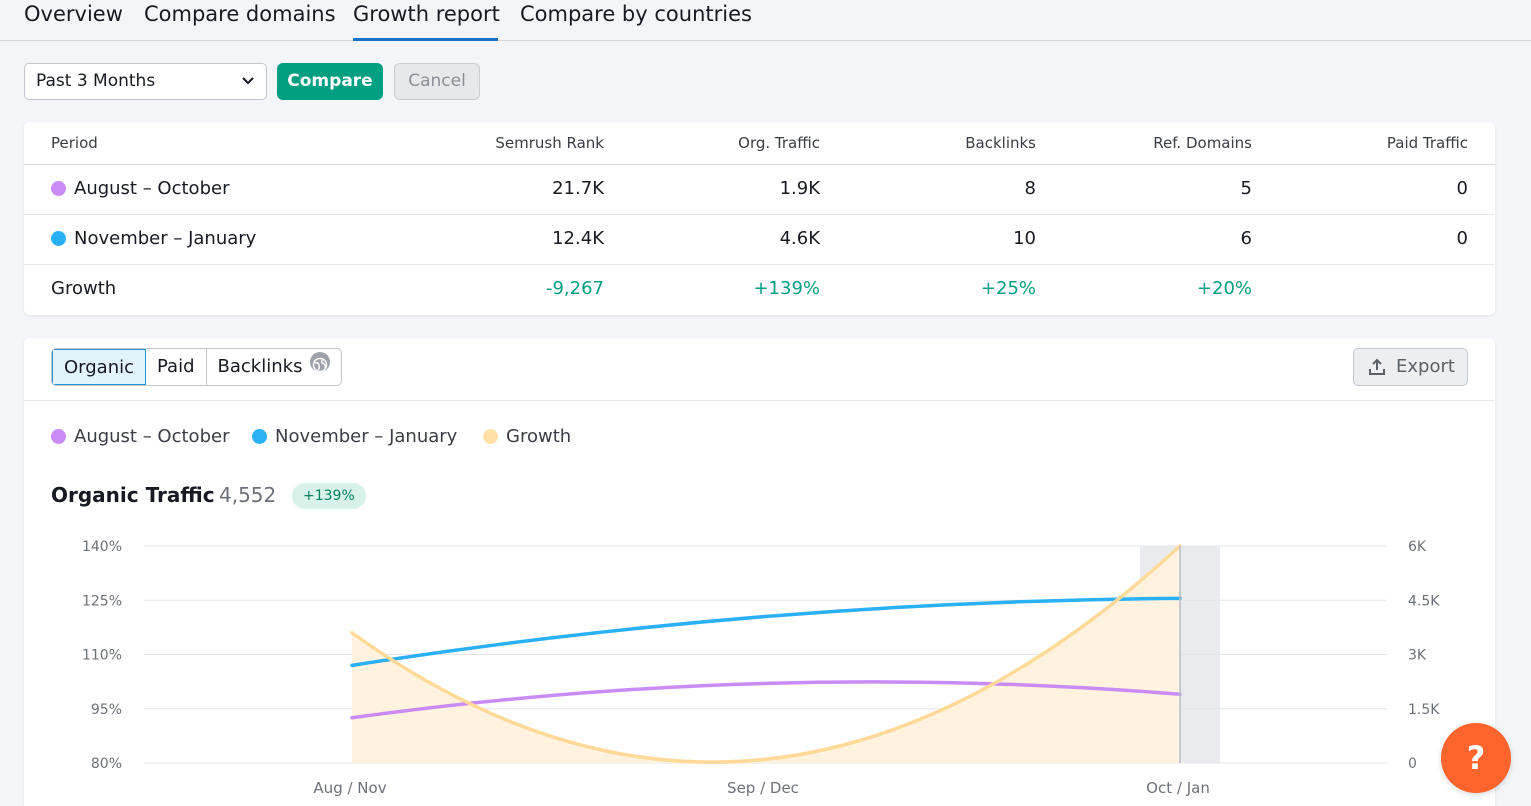 The width and height of the screenshot is (1531, 806). Describe the element at coordinates (102, 547) in the screenshot. I see `left-axis-tick-label: 140%` at that location.